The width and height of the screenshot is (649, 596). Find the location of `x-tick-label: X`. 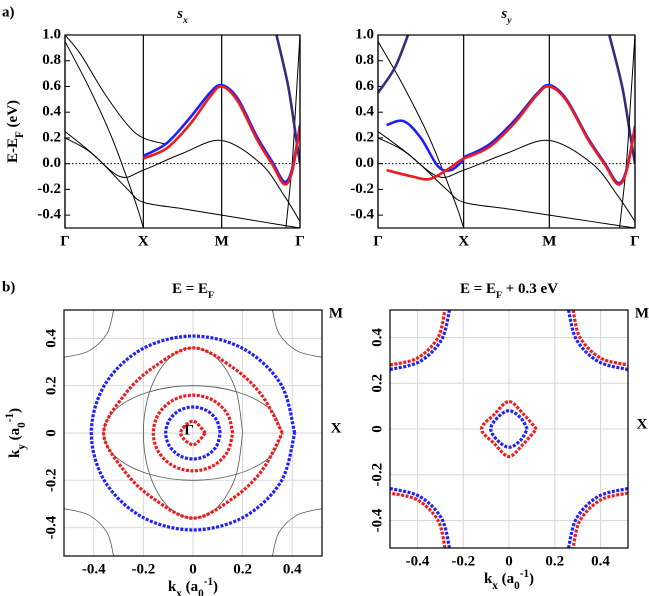

x-tick-label: X is located at coordinates (143, 241).